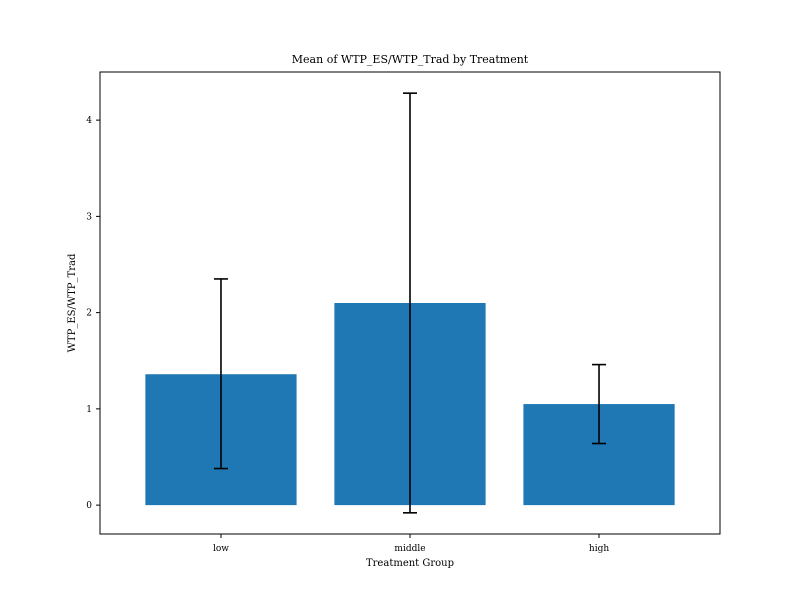 The height and width of the screenshot is (600, 800). Describe the element at coordinates (89, 506) in the screenshot. I see `y-tick-label: 0` at that location.